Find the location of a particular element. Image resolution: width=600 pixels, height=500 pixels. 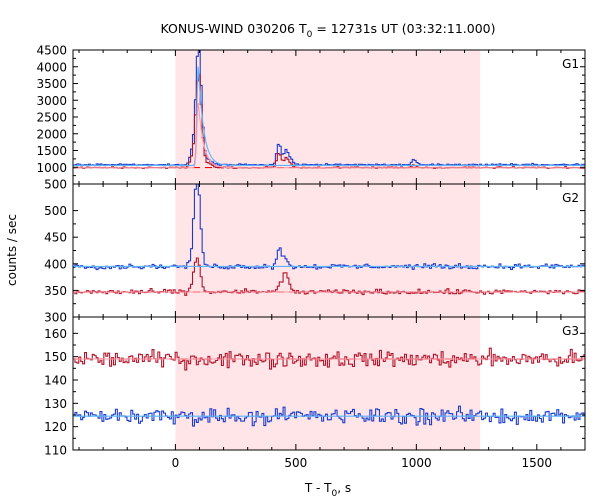

y-tick-label-g3: 110 is located at coordinates (55, 451).